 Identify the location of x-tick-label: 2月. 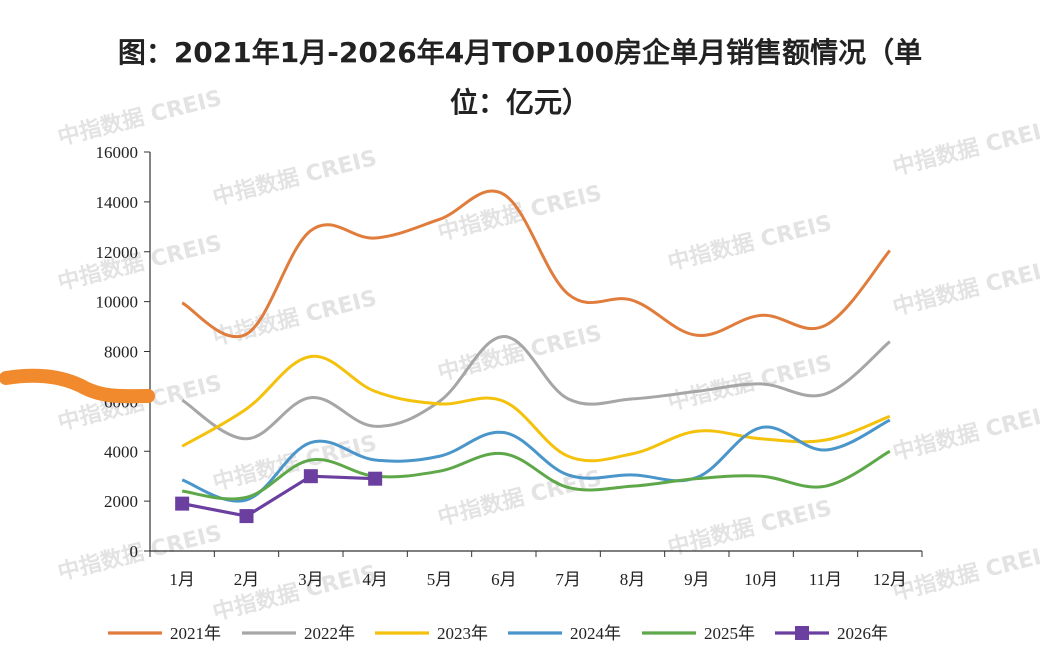
(247, 579).